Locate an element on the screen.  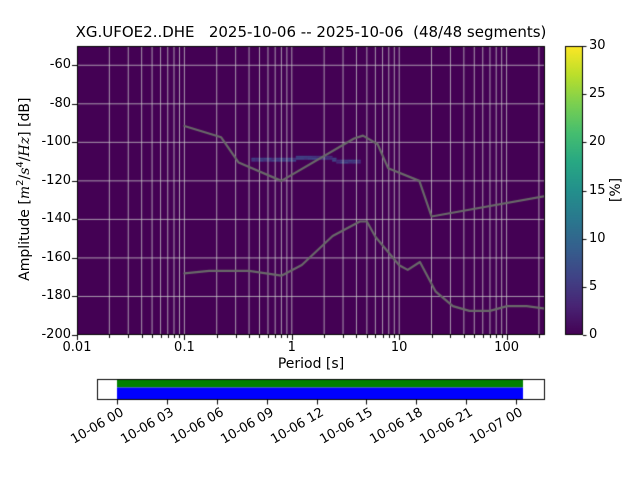
colorbar-tick-label: 30 is located at coordinates (597, 45).